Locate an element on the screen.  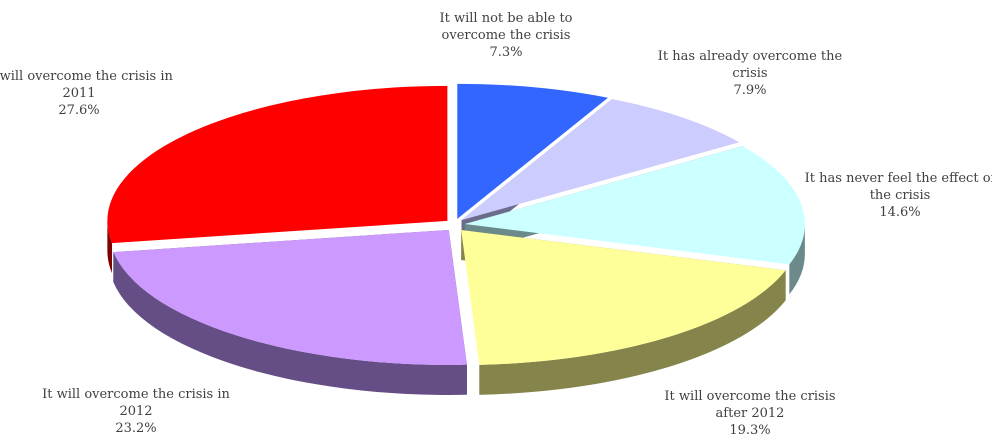
slice-label-line-0-1: overcome the crisis is located at coordinates (506, 35).